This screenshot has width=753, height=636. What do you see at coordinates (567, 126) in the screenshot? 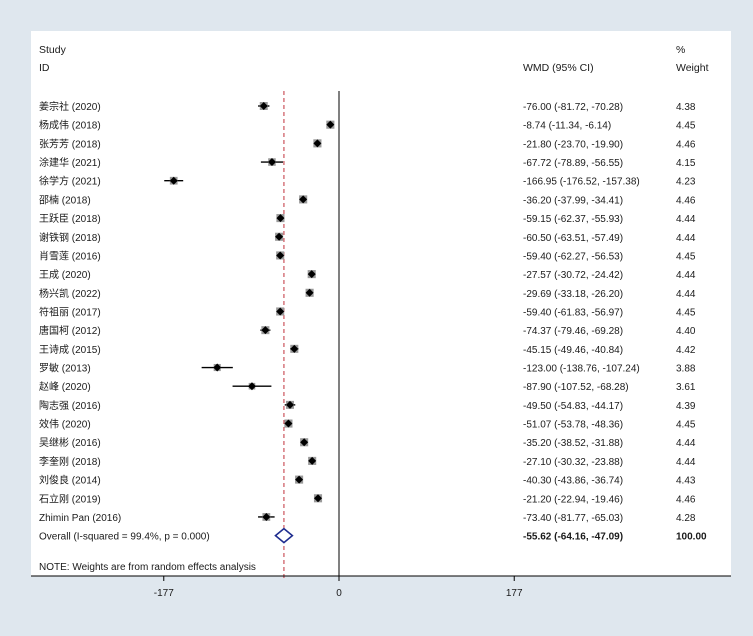
I see `effect-estimate-text: -8.74 (-11.34, -6.14)` at bounding box center [567, 126].